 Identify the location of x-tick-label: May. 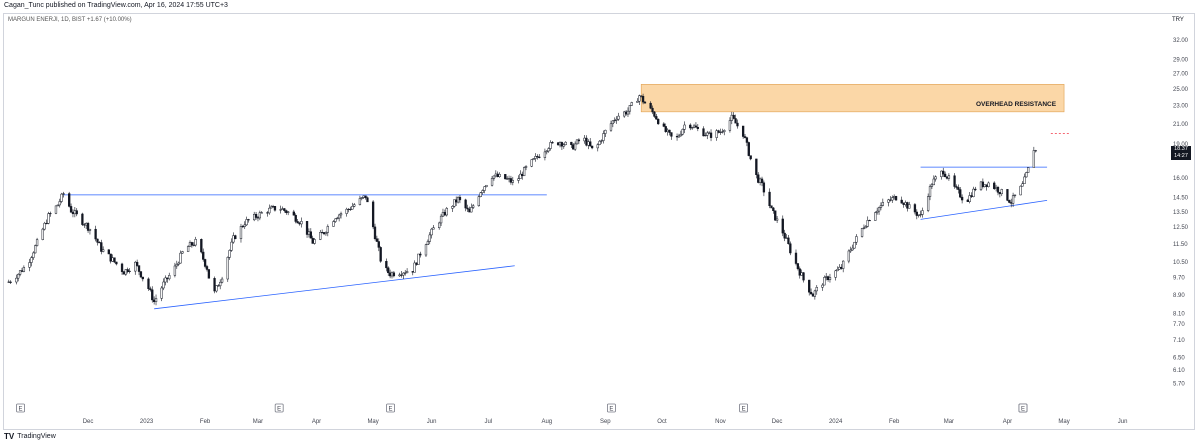
(1063, 422).